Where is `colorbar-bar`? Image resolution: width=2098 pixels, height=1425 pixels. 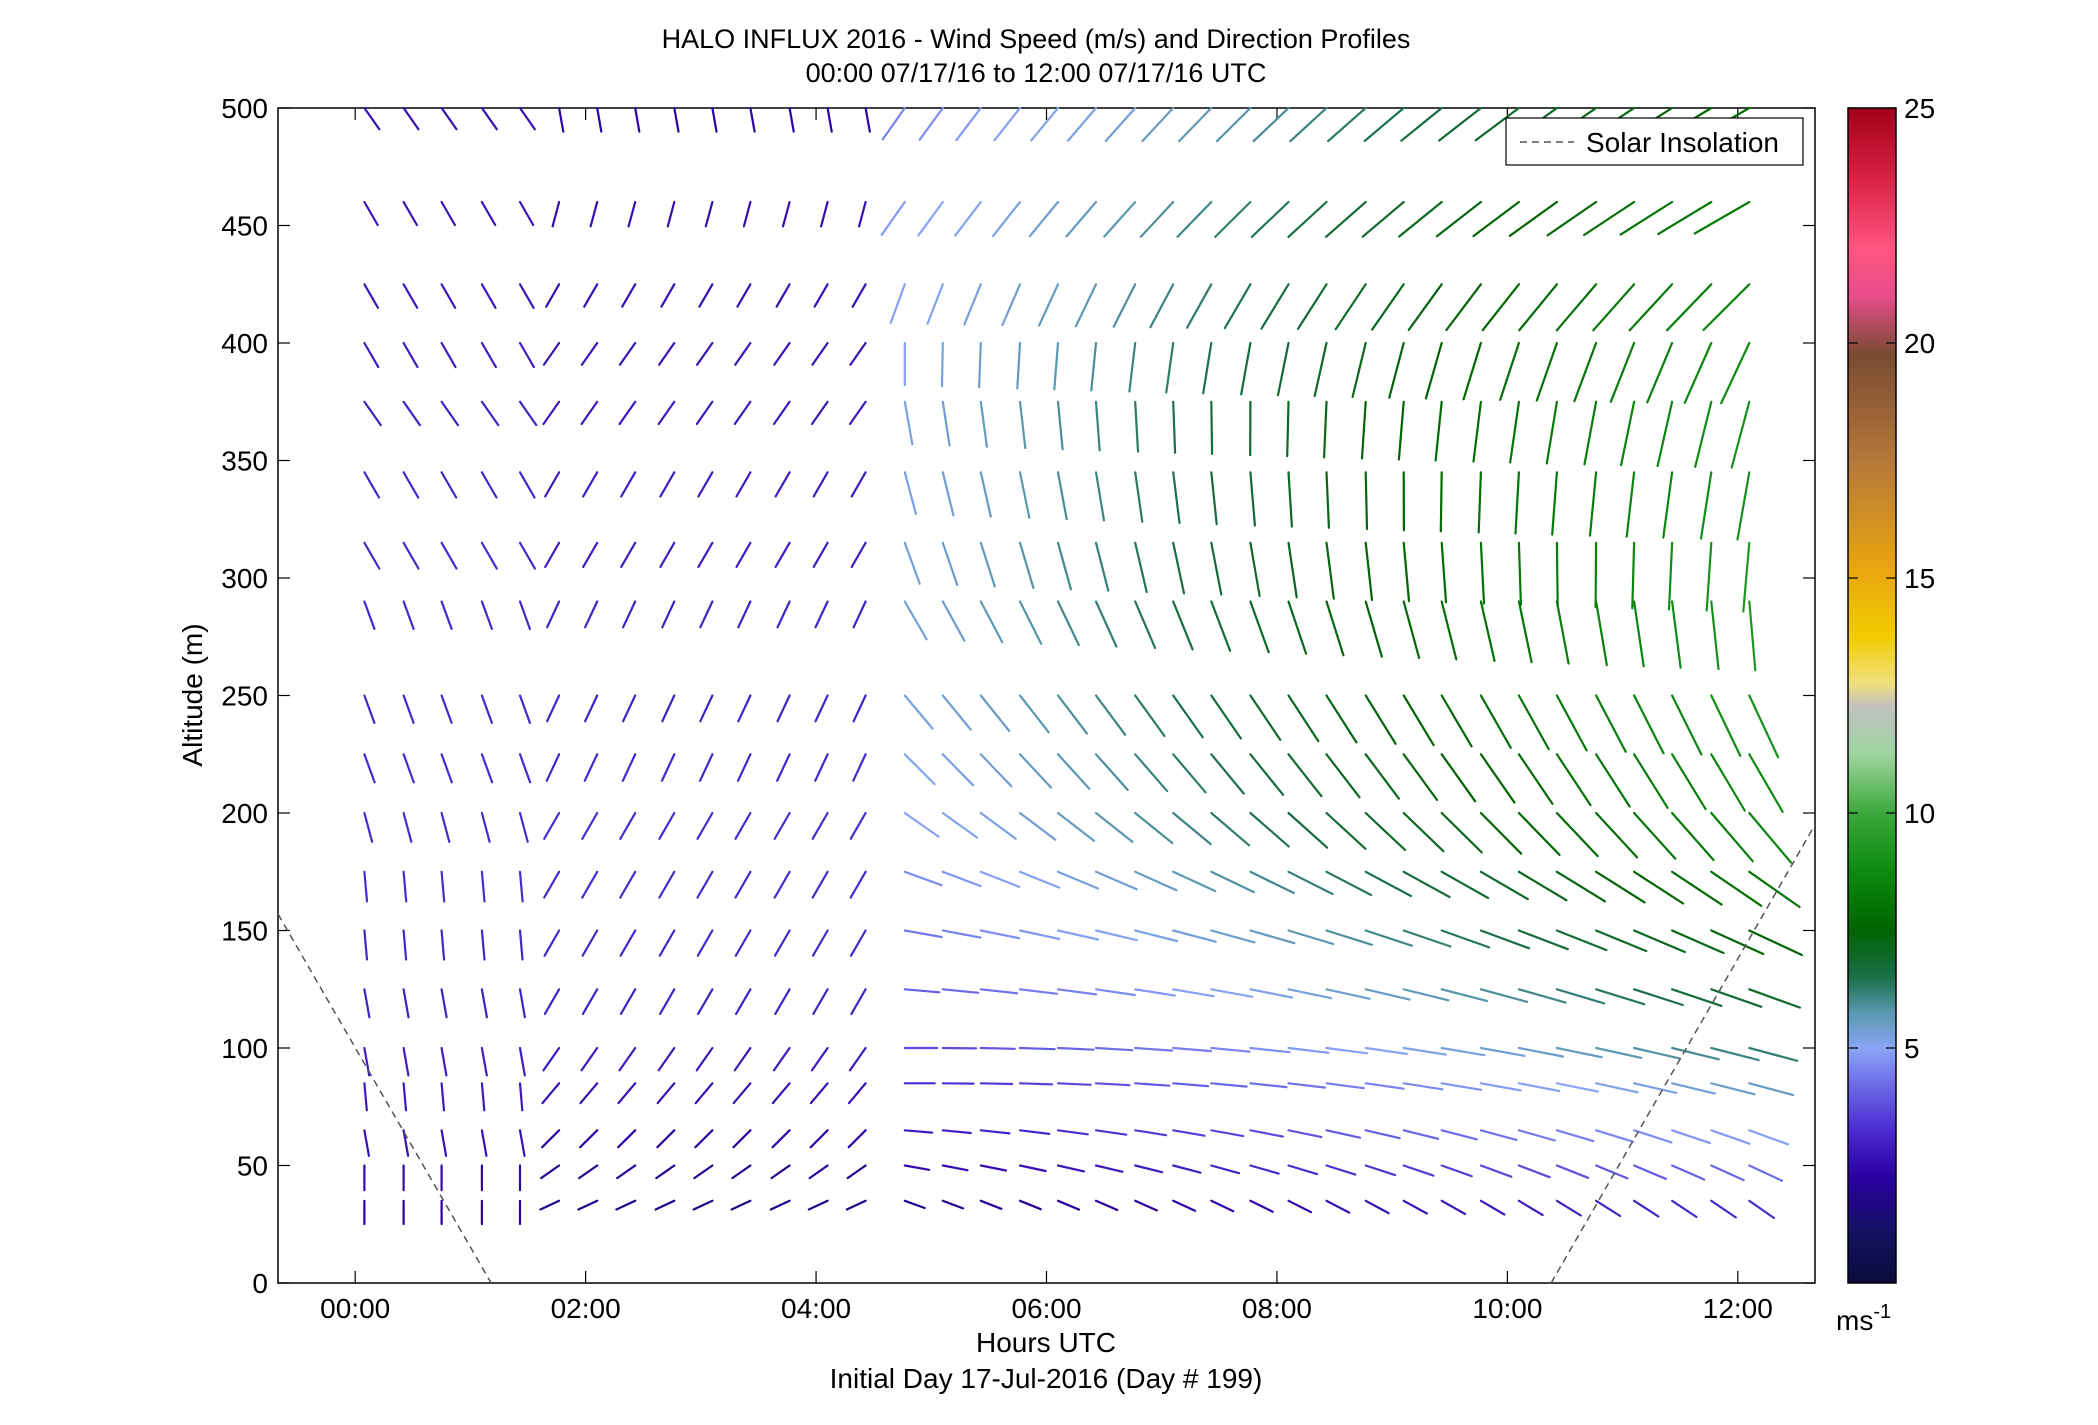 colorbar-bar is located at coordinates (1872, 695).